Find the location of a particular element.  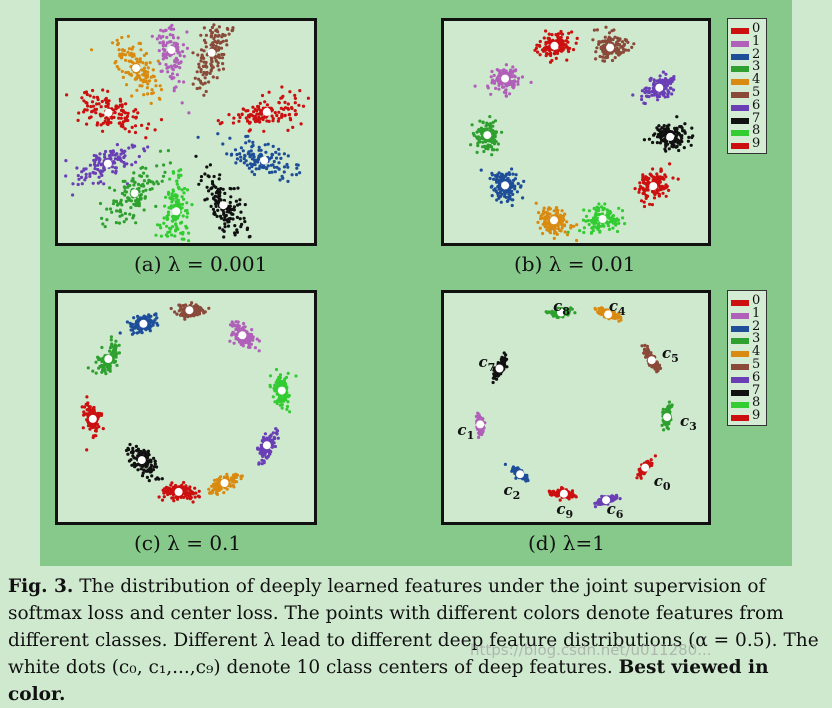

scatter-plot-b is located at coordinates (582, 134).